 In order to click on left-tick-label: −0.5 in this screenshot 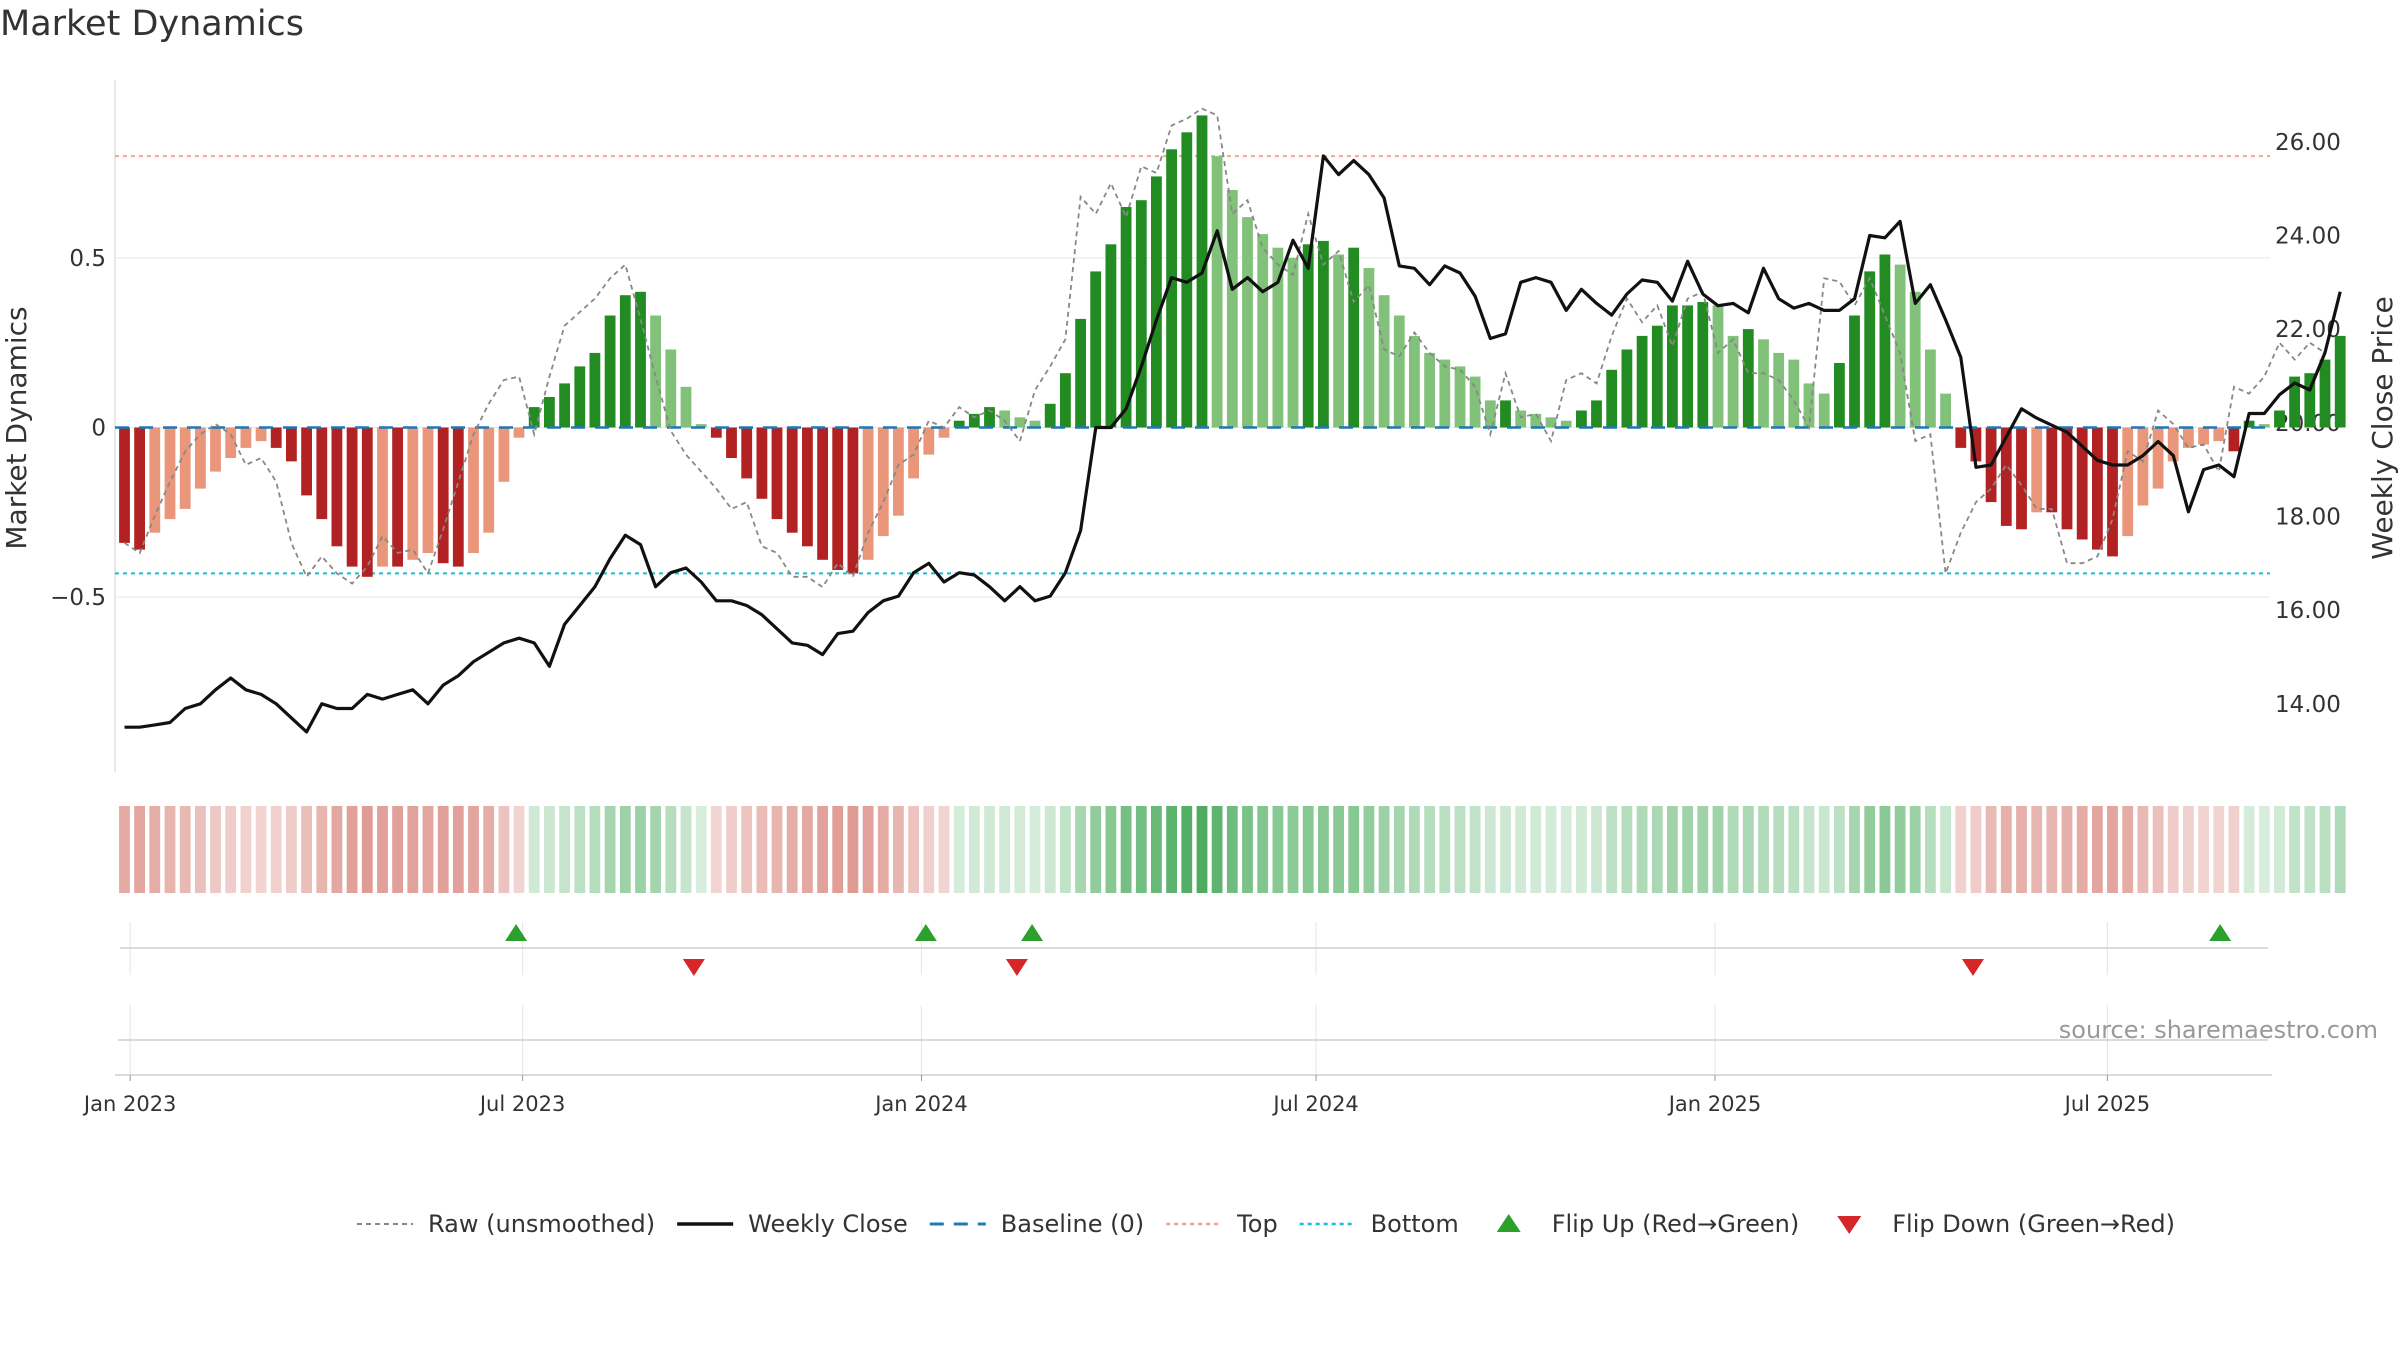, I will do `click(78, 598)`.